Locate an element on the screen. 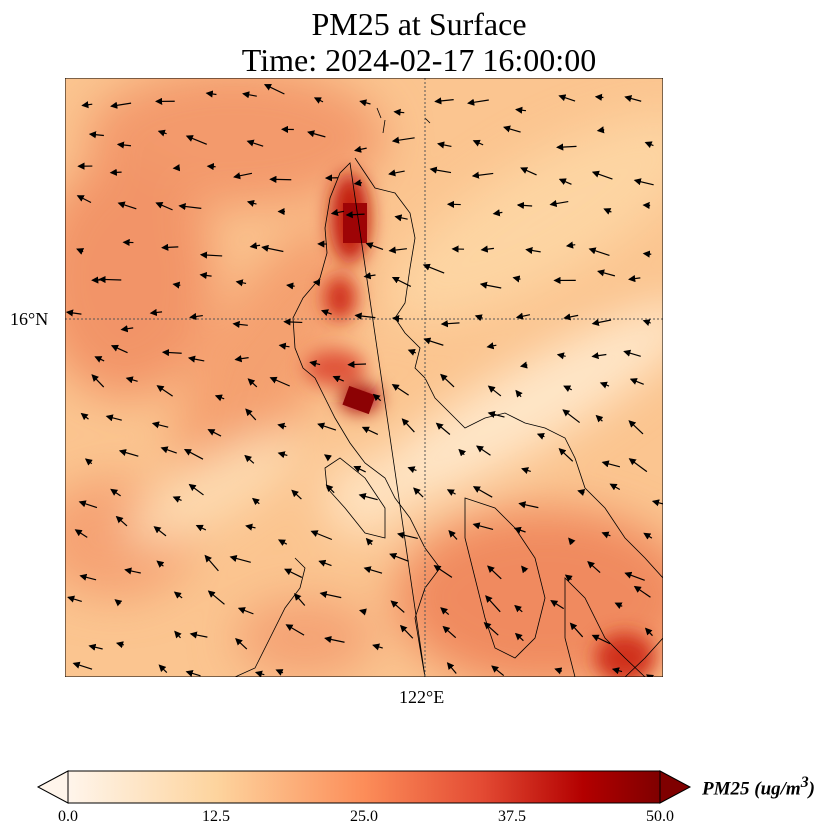 This screenshot has width=838, height=839. lon-label: 122°E is located at coordinates (422, 697).